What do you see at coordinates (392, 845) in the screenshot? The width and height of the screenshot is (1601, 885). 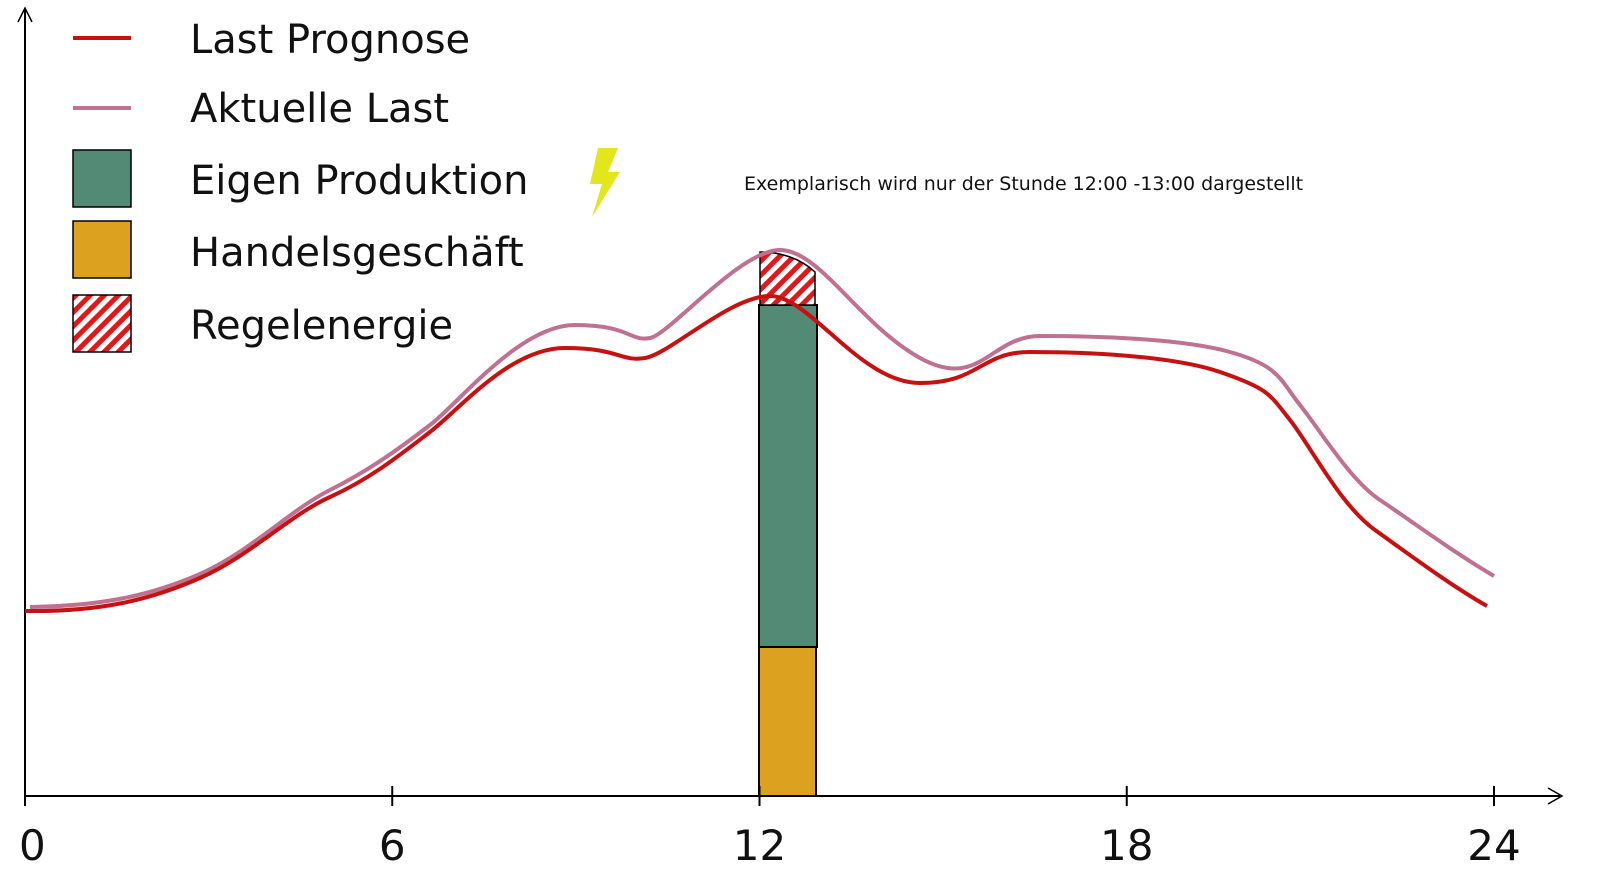 I see `x-tick-label: 6` at bounding box center [392, 845].